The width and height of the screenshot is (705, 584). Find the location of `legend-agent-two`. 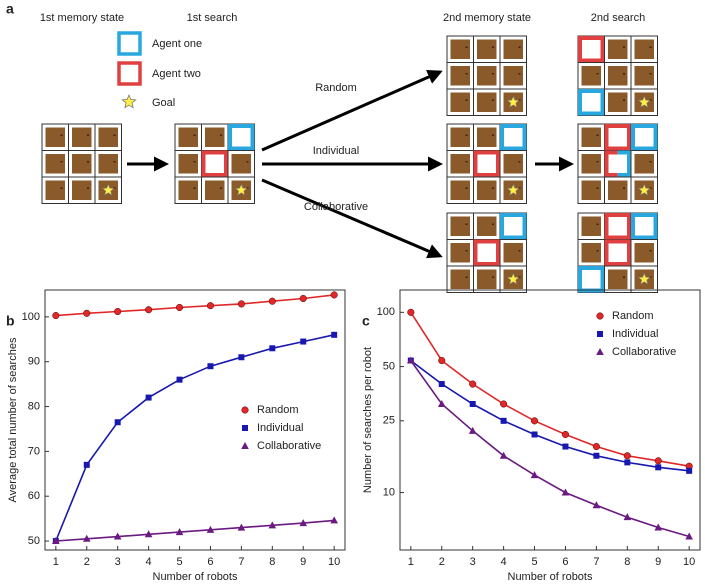

legend-agent-two is located at coordinates (129, 73).